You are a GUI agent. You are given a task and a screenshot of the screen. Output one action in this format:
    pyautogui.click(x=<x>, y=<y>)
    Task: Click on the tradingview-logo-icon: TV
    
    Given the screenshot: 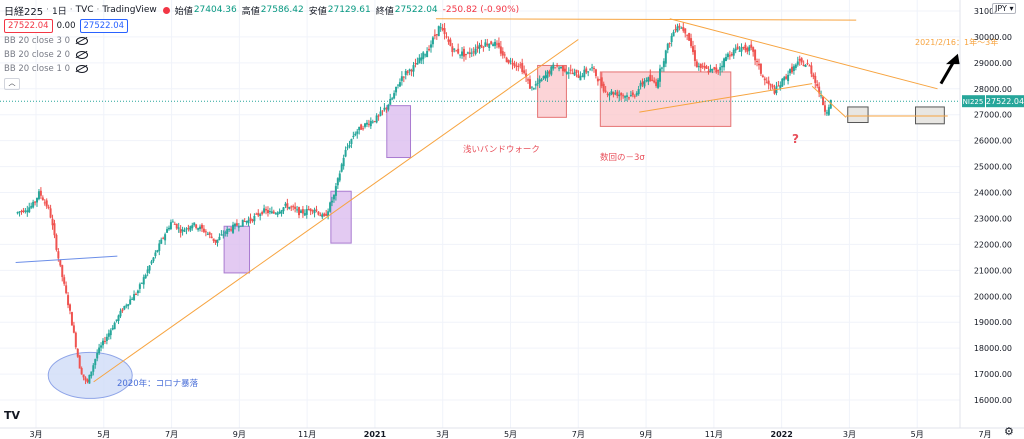 What is the action you would take?
    pyautogui.click(x=12, y=415)
    